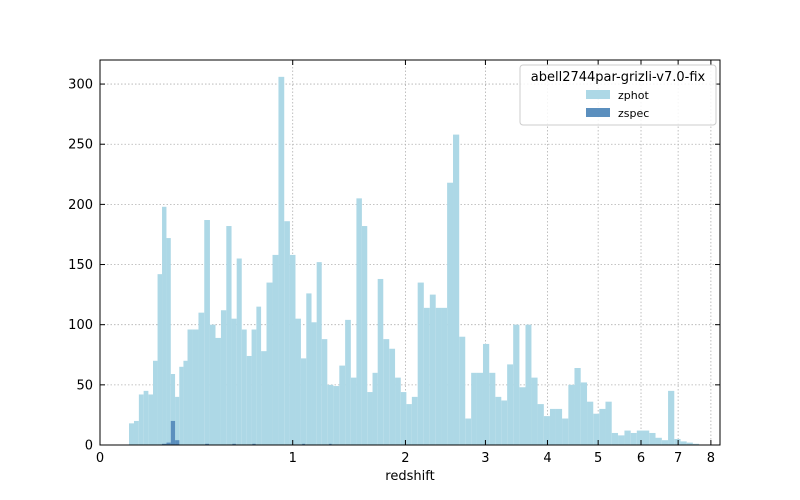 This screenshot has width=800, height=500. What do you see at coordinates (641, 458) in the screenshot?
I see `x-tick-label: 6` at bounding box center [641, 458].